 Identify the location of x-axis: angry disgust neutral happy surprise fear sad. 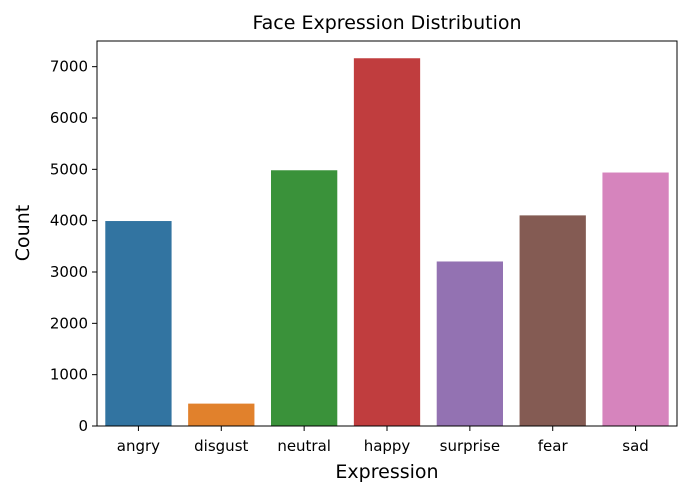
(383, 440).